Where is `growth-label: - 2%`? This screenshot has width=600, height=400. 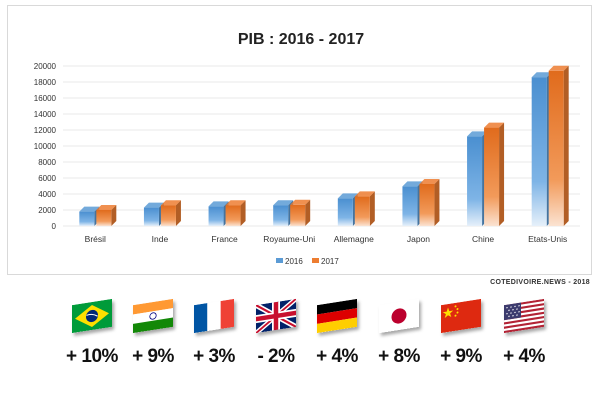
growth-label: - 2% is located at coordinates (276, 356).